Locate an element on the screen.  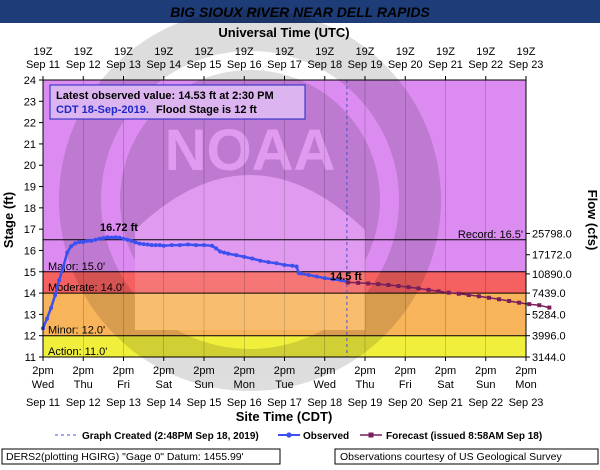
info-line-2: CDT 18-Sep-2019. Flood Stage is 12 ft is located at coordinates (156, 110).